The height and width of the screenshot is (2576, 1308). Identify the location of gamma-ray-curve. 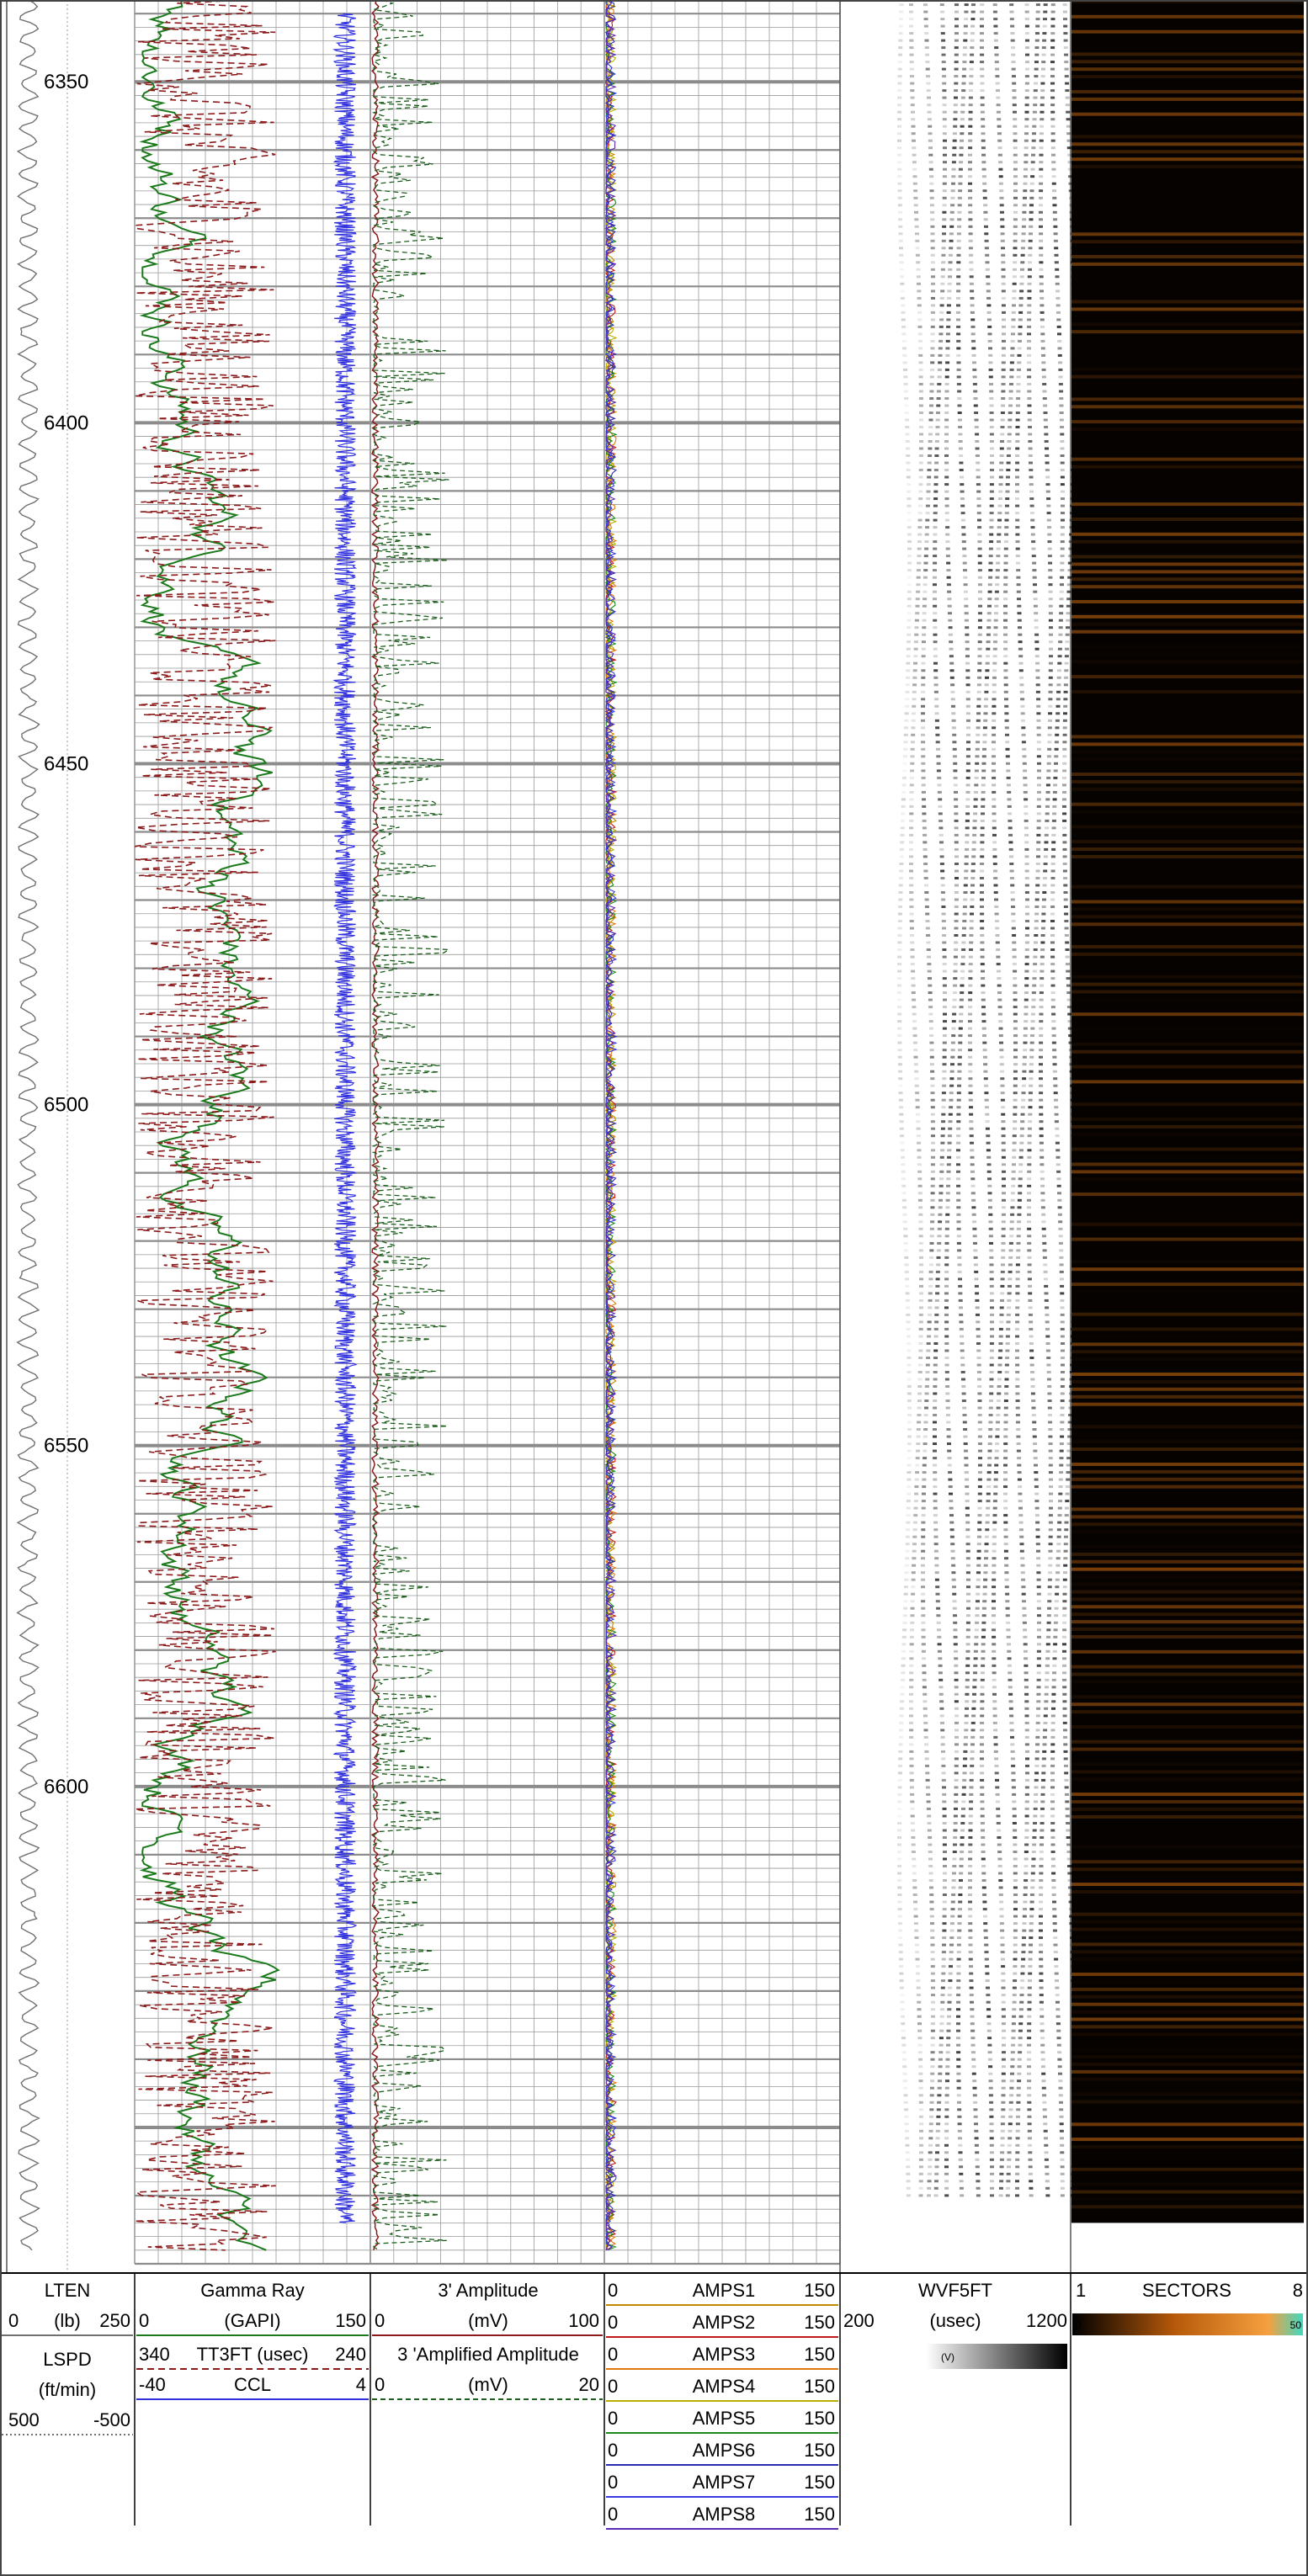
(209, 1125).